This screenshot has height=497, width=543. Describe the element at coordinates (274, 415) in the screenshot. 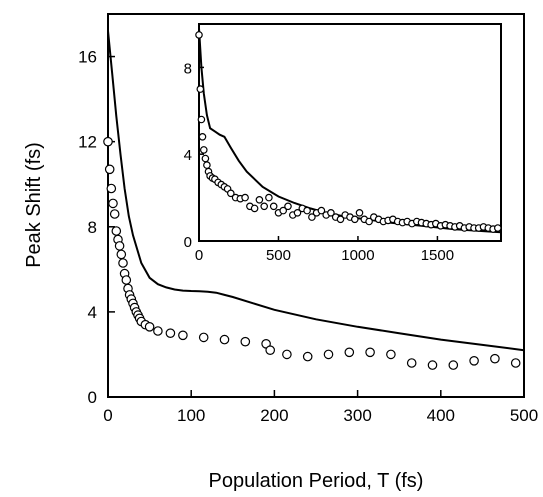

I see `main-x-tick-label: 200` at that location.